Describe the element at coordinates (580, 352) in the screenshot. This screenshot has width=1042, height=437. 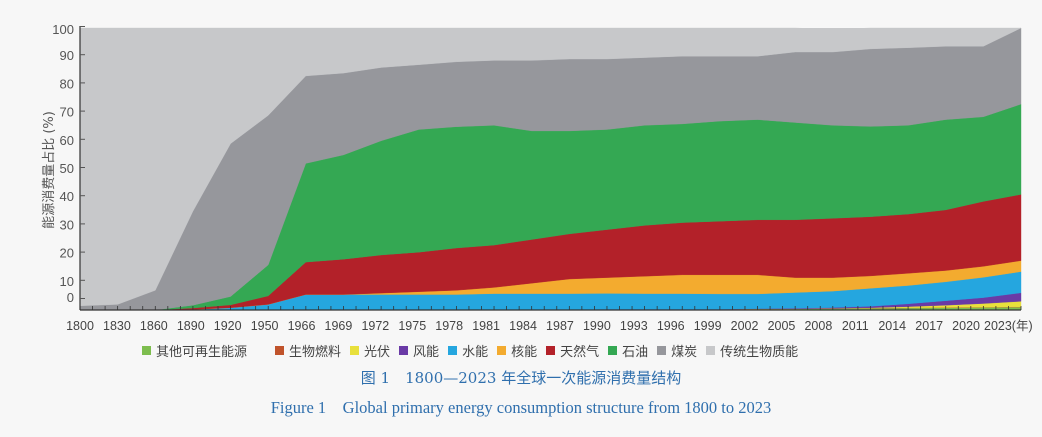
I see `legend-label: 天然气` at that location.